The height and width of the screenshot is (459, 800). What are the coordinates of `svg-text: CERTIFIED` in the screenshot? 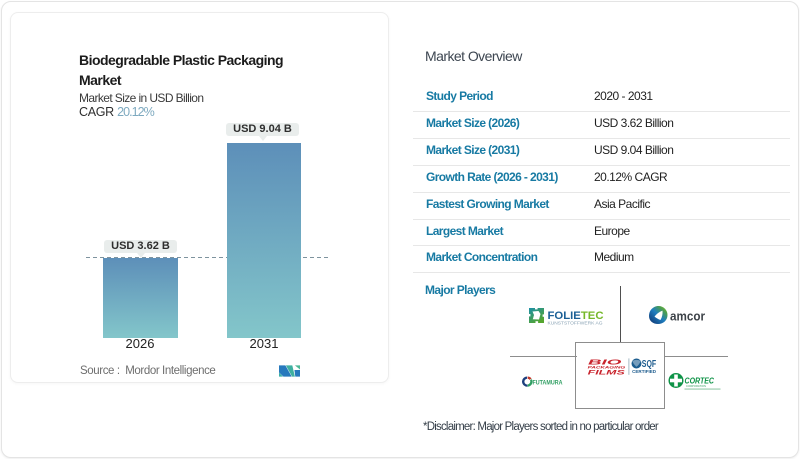 It's located at (644, 371).